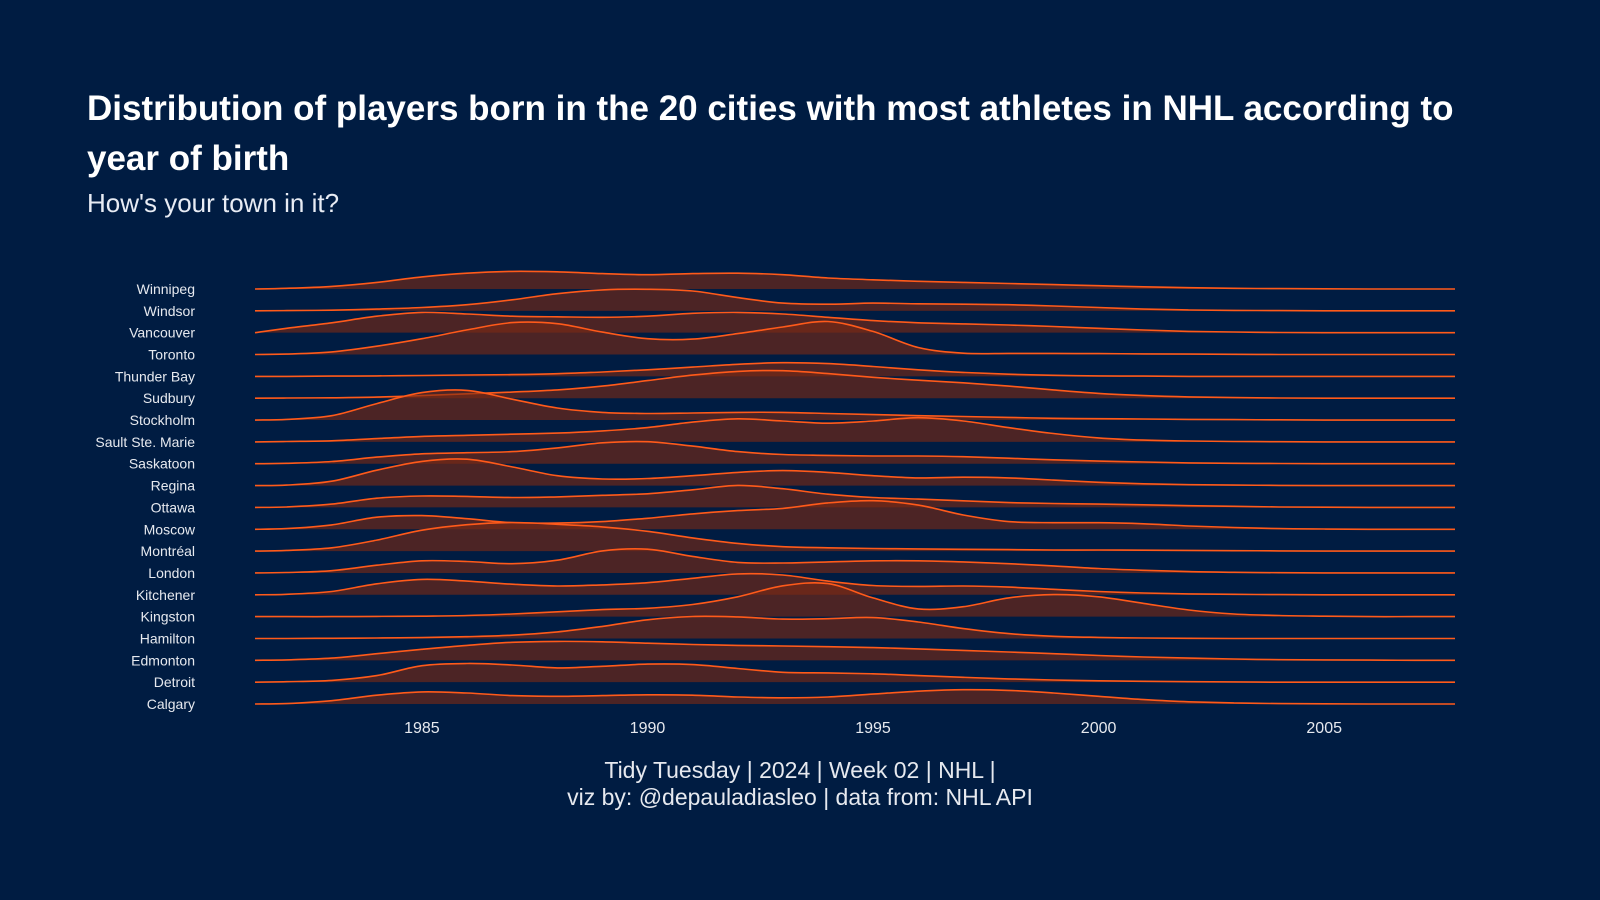 The height and width of the screenshot is (900, 1600). What do you see at coordinates (173, 507) in the screenshot?
I see `y-label-ottawa: Ottawa` at bounding box center [173, 507].